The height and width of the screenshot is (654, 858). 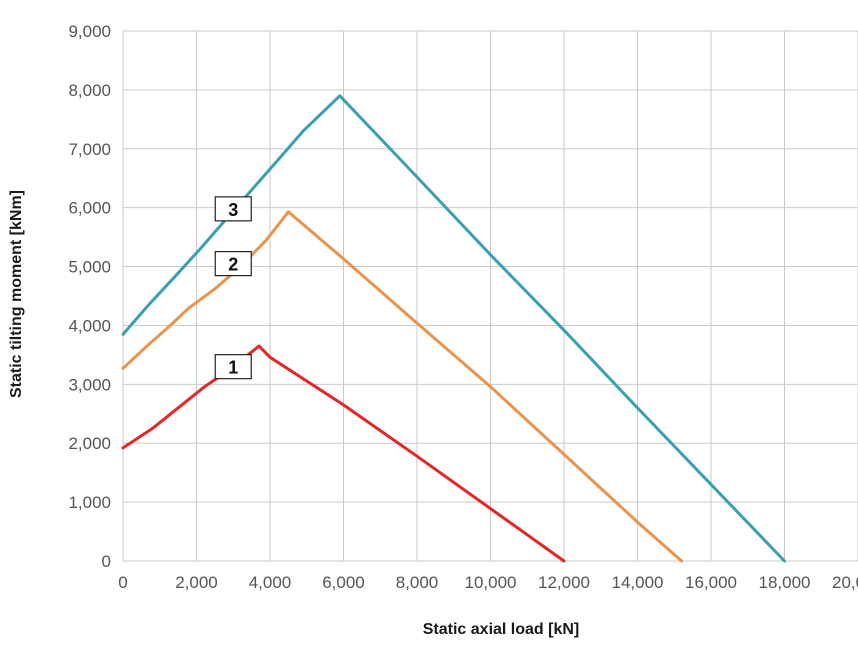 I want to click on series-tag-label: 2, so click(x=233, y=265).